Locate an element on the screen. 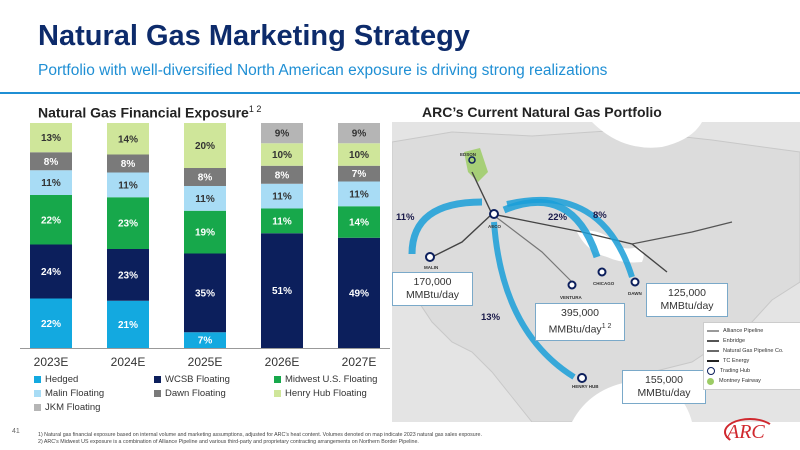 The height and width of the screenshot is (450, 800). arrow-dawn is located at coordinates (570, 237).